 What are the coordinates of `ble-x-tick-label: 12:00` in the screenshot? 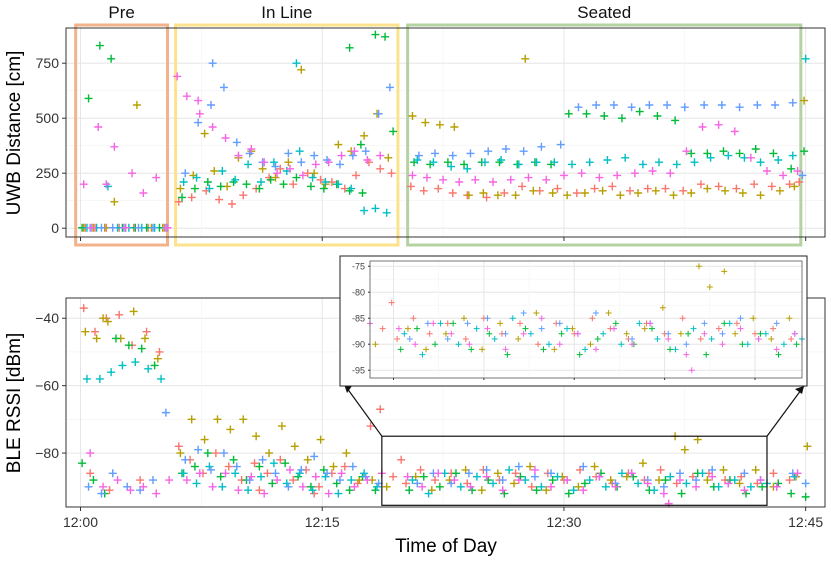 It's located at (80, 522).